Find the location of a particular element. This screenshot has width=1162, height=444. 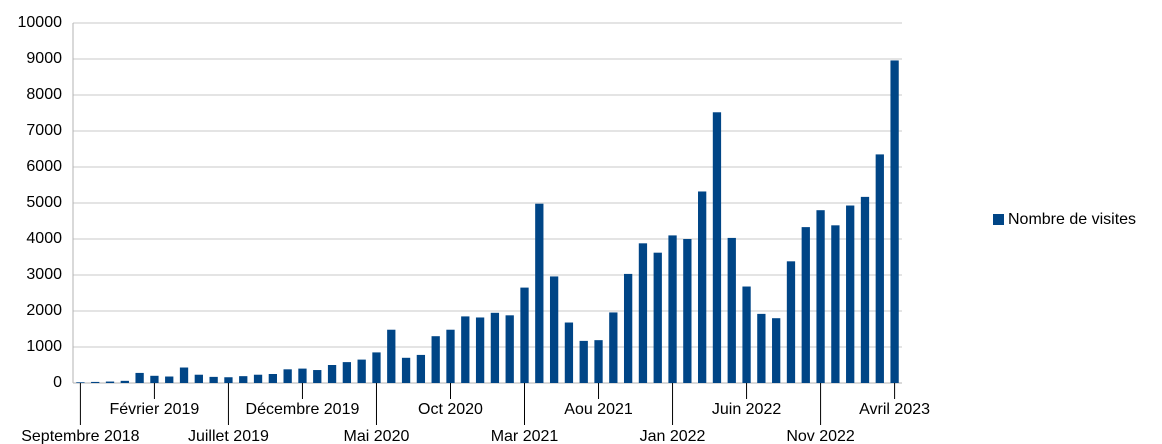

y-tick-label: 5000 is located at coordinates (44, 202).